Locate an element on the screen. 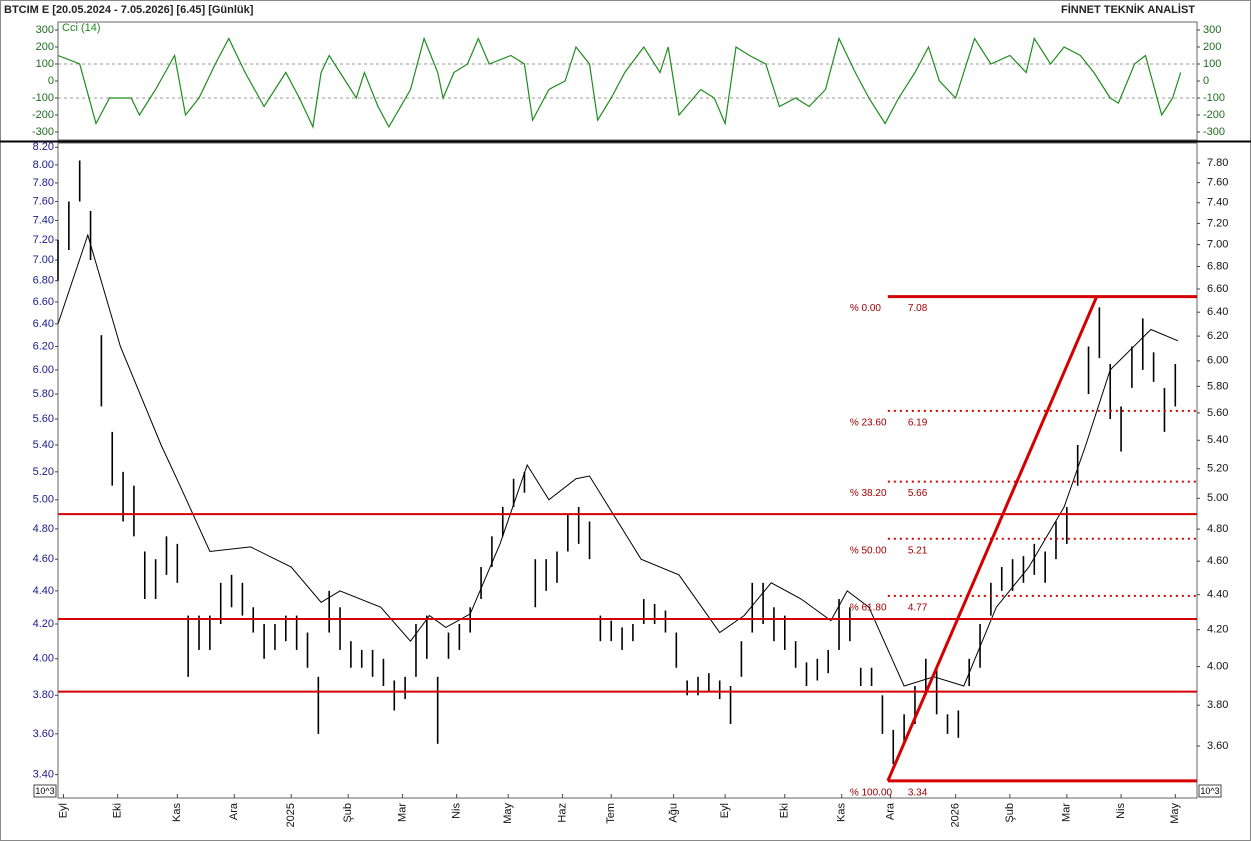 This screenshot has height=841, width=1251. x-tick-label: Tem is located at coordinates (611, 813).